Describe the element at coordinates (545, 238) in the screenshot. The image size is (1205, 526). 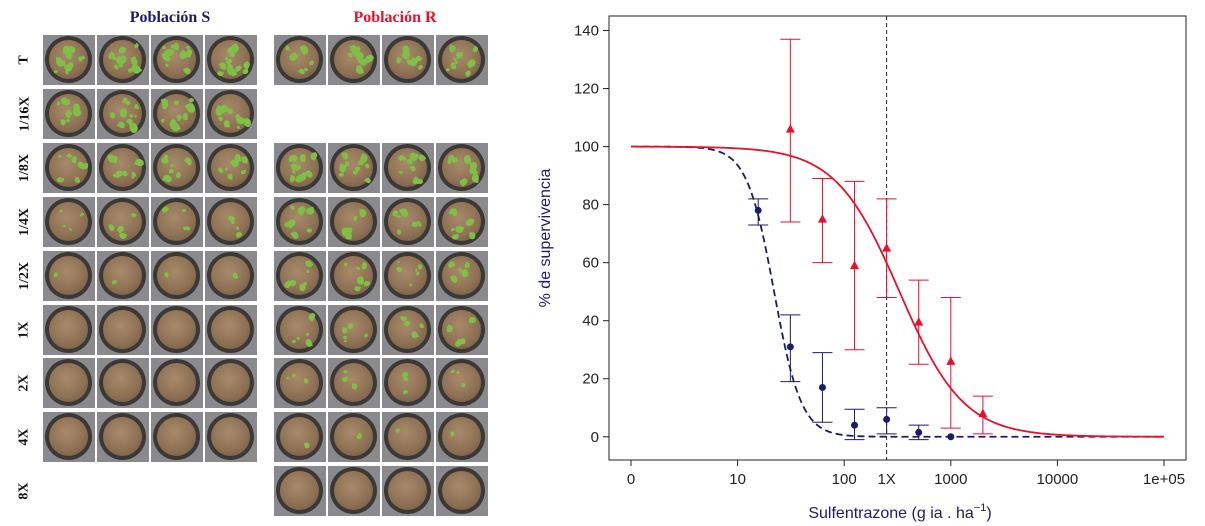
I see `y-axis-title: % de supervivencia` at that location.